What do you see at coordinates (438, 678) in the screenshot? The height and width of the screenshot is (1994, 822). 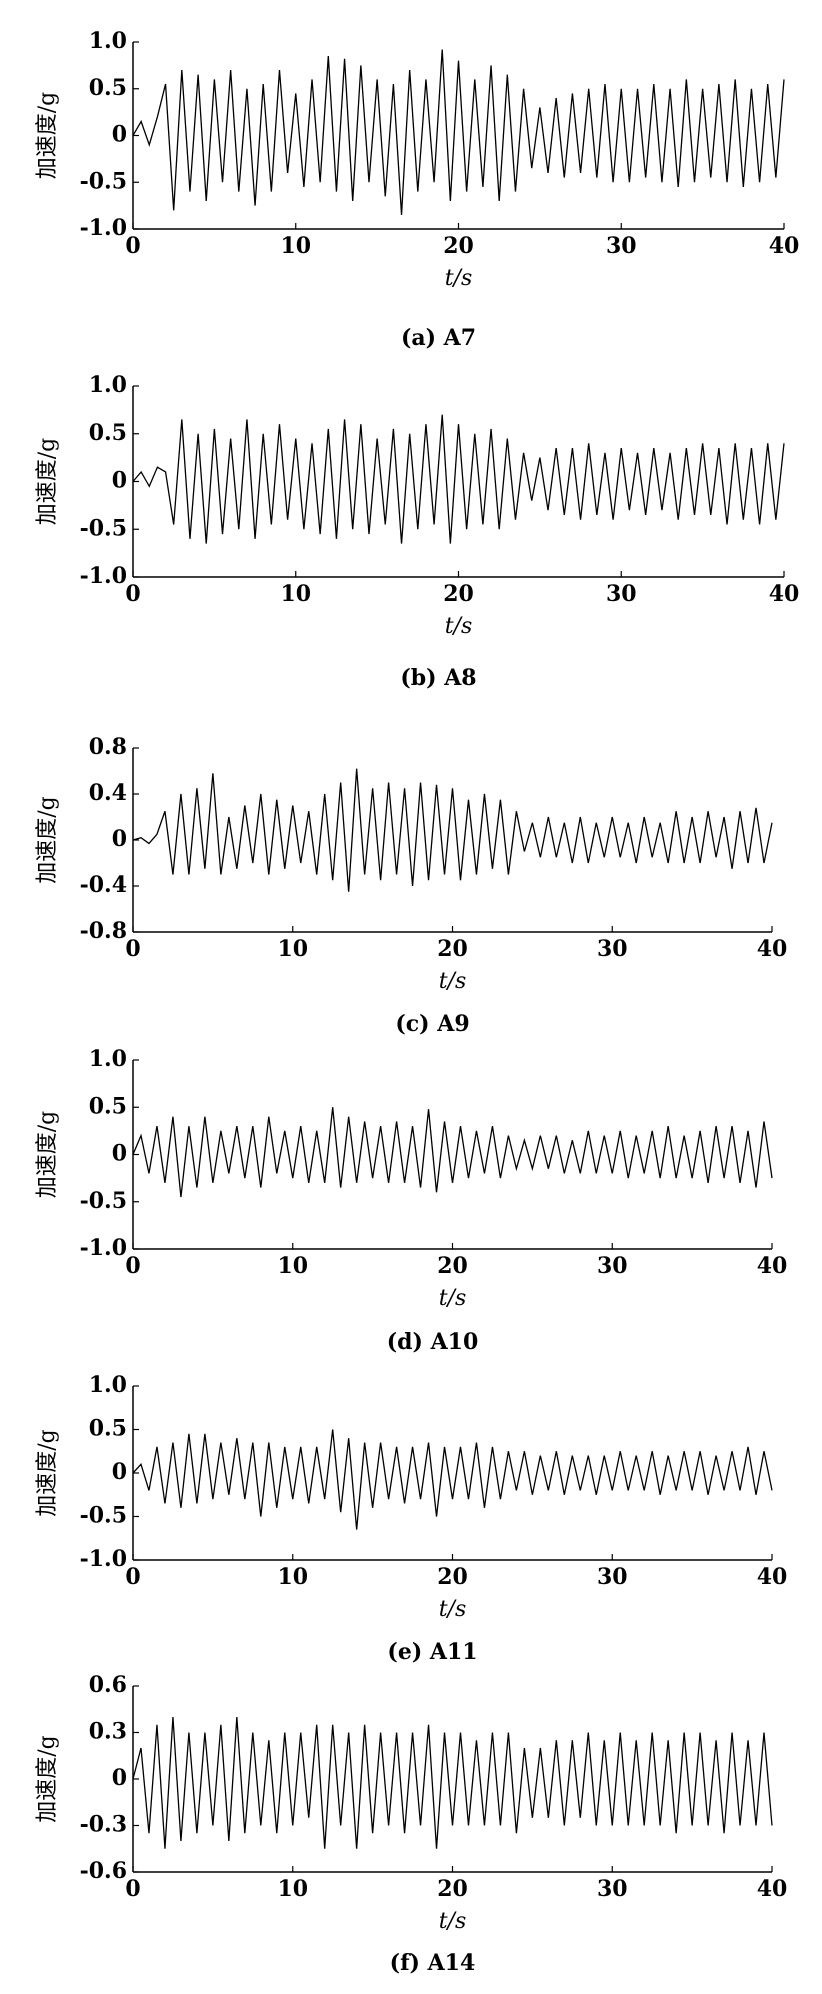 I see `caption: (b) A8` at bounding box center [438, 678].